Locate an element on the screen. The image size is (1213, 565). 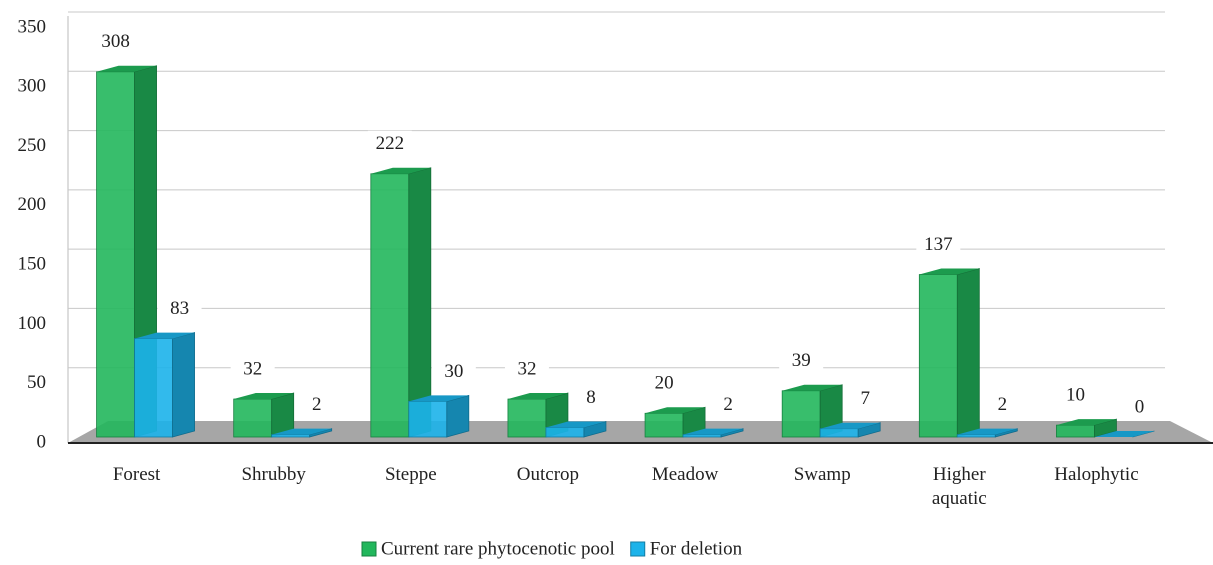
value-label: 7 is located at coordinates (865, 398).